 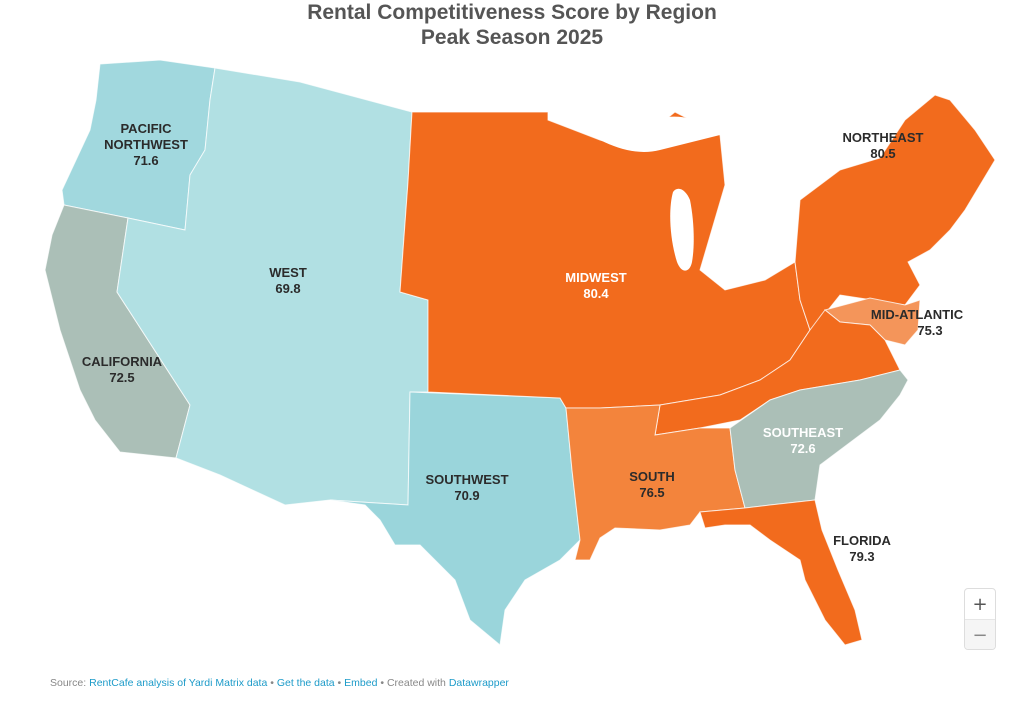 What do you see at coordinates (466, 479) in the screenshot?
I see `svg-text: SOUTHWEST` at bounding box center [466, 479].